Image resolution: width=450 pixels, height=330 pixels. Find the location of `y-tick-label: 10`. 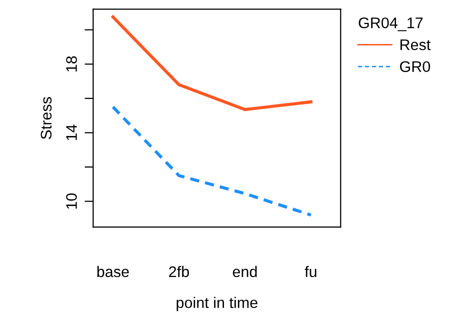

y-tick-label: 10 is located at coordinates (71, 201).